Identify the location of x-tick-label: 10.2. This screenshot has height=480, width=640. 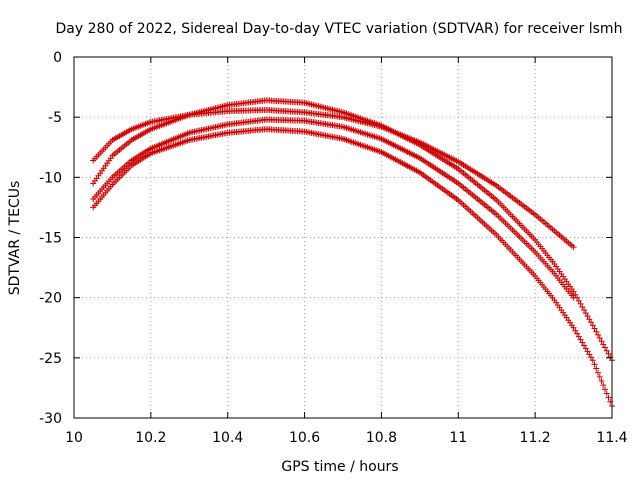
(150, 438).